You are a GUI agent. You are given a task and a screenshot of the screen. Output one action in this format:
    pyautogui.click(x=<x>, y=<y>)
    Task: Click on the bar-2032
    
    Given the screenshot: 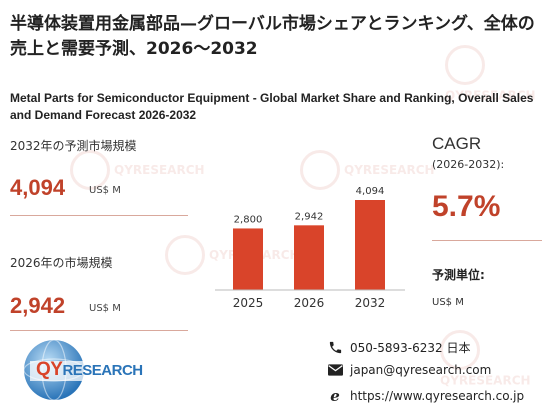 What is the action you would take?
    pyautogui.click(x=370, y=245)
    